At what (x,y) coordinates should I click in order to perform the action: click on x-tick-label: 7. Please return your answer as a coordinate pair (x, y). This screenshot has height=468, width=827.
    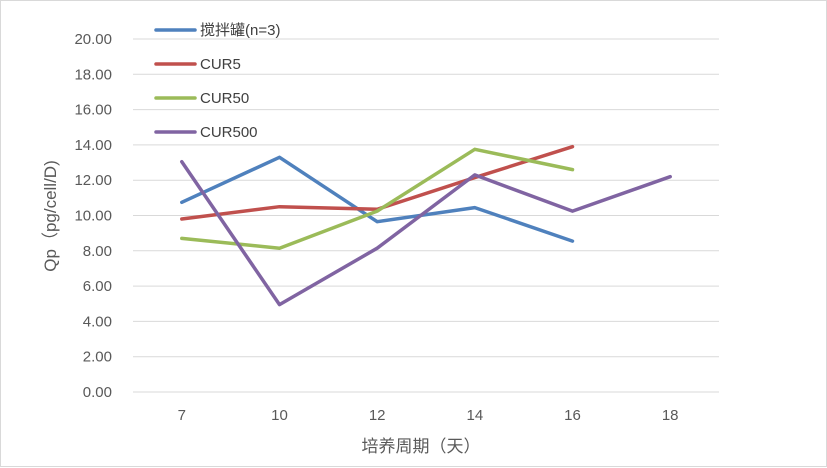
    Looking at the image, I should click on (182, 415).